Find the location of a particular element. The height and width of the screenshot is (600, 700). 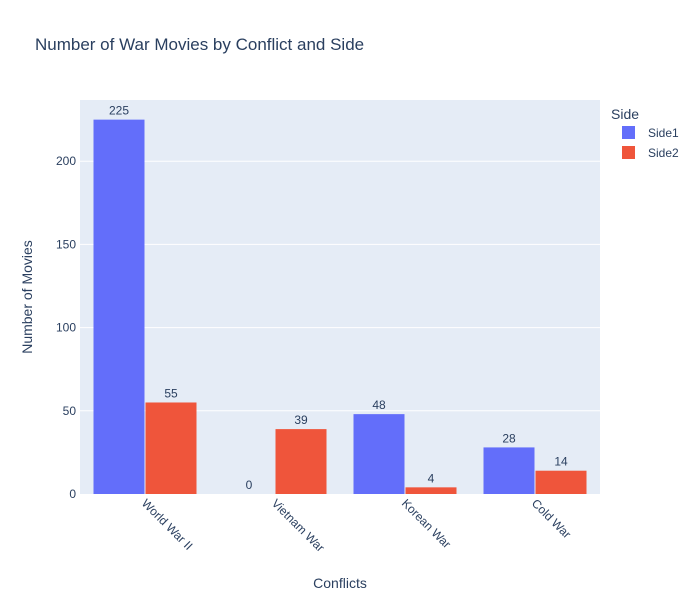

data-label: 14 is located at coordinates (561, 462).